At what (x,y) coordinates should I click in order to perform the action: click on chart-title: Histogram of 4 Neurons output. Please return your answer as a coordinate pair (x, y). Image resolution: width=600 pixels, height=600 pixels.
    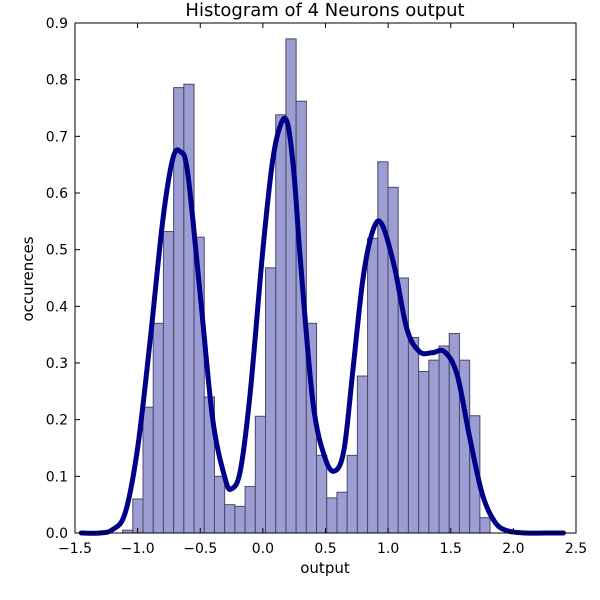
    Looking at the image, I should click on (324, 10).